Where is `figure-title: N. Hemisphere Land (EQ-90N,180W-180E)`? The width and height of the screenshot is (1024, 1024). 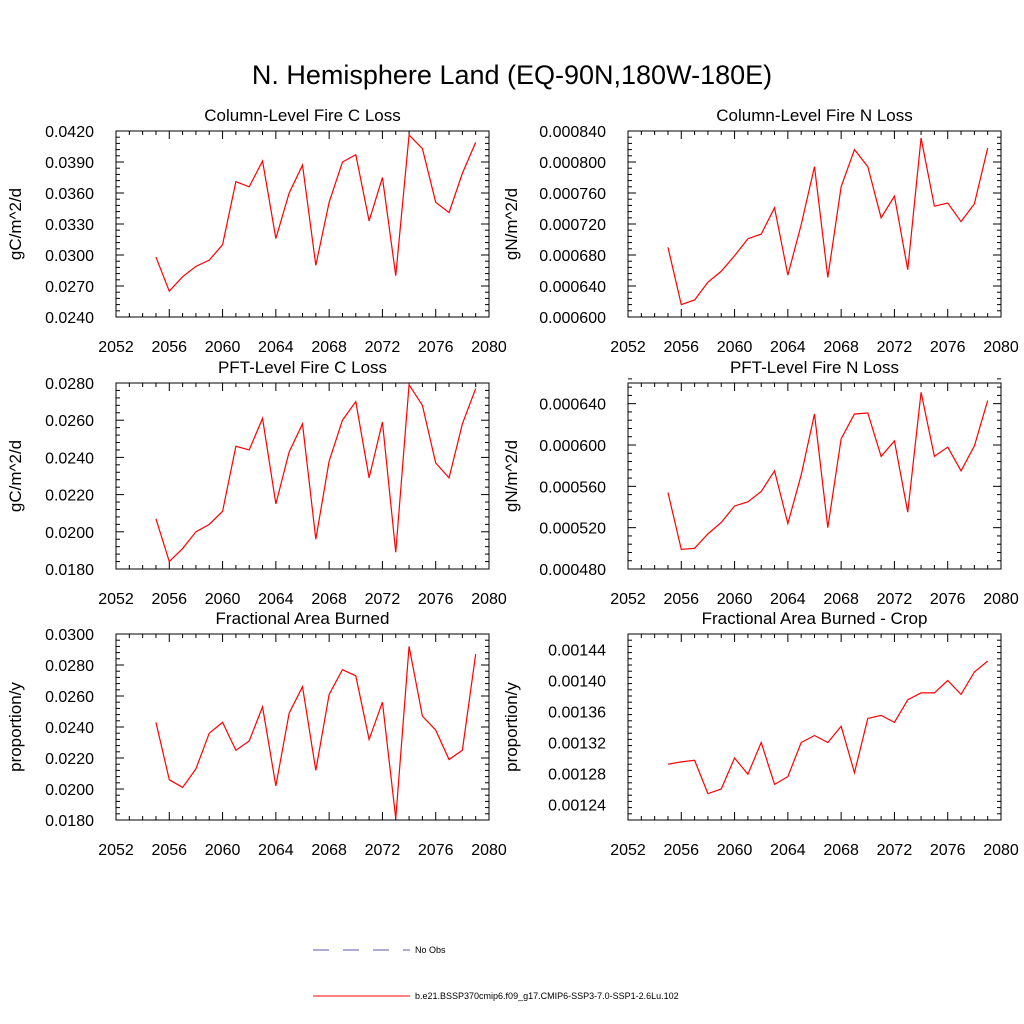
figure-title: N. Hemisphere Land (EQ-90N,180W-180E) is located at coordinates (512, 75).